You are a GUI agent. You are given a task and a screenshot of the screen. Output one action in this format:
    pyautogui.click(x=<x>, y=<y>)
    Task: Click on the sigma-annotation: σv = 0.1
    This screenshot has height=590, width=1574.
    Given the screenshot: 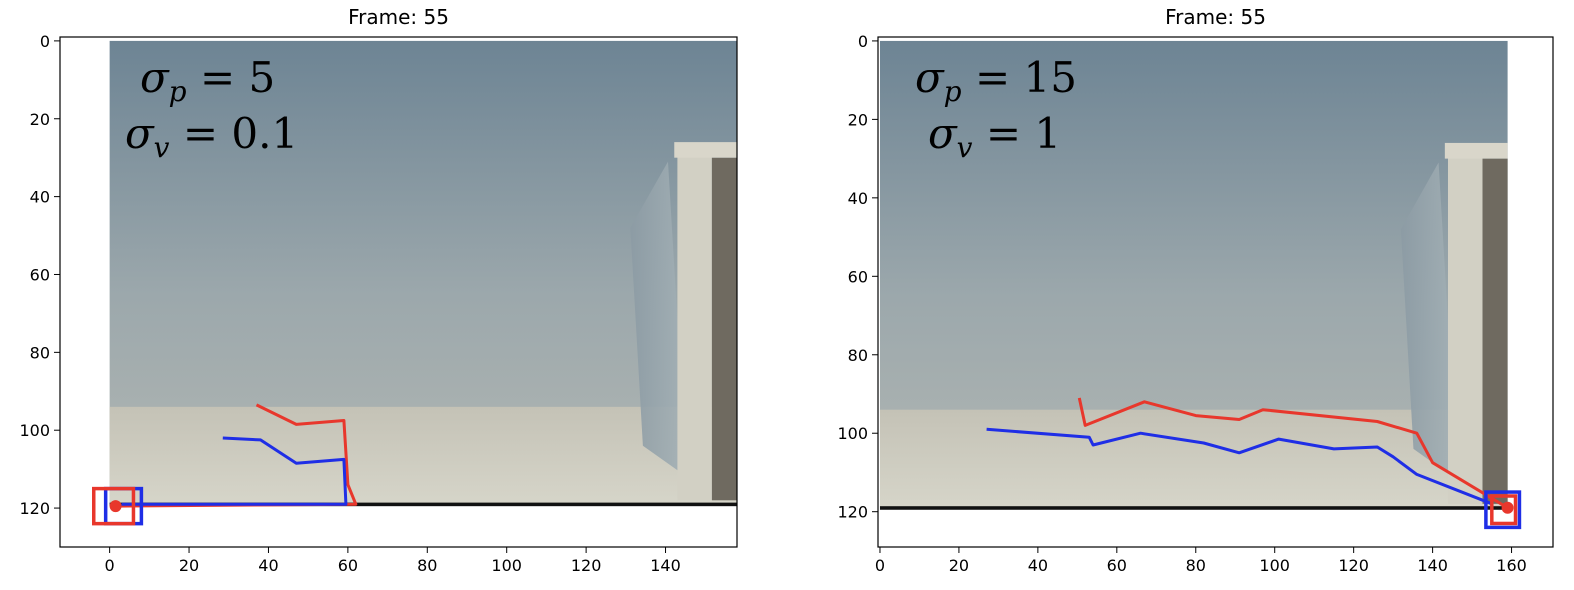 What is the action you would take?
    pyautogui.click(x=211, y=136)
    